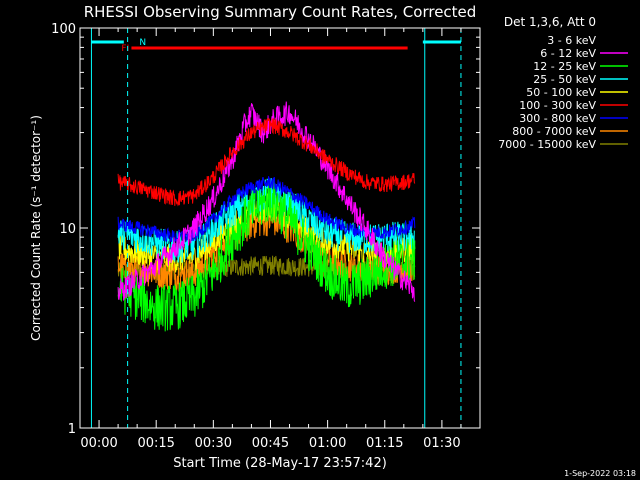  I want to click on legend-label-6: 300 - 800 keV, so click(557, 118).